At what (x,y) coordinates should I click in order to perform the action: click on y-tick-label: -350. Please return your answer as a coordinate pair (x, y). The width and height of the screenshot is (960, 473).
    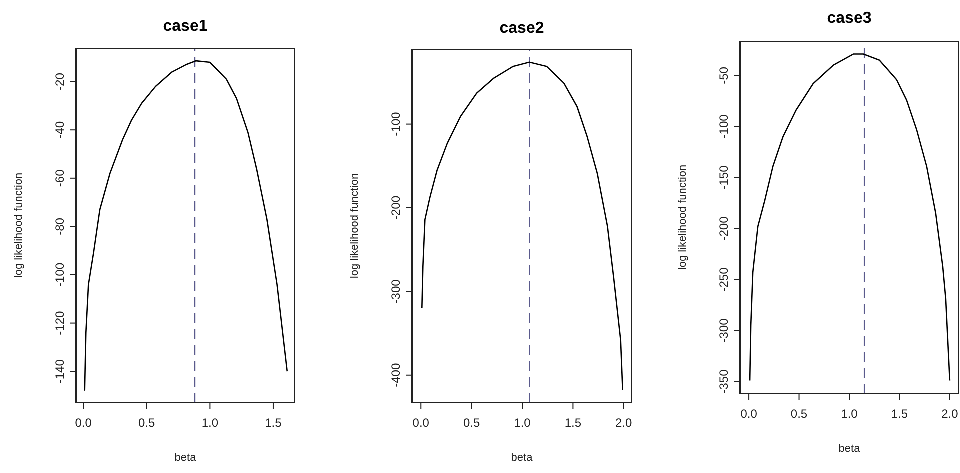
    Looking at the image, I should click on (724, 381).